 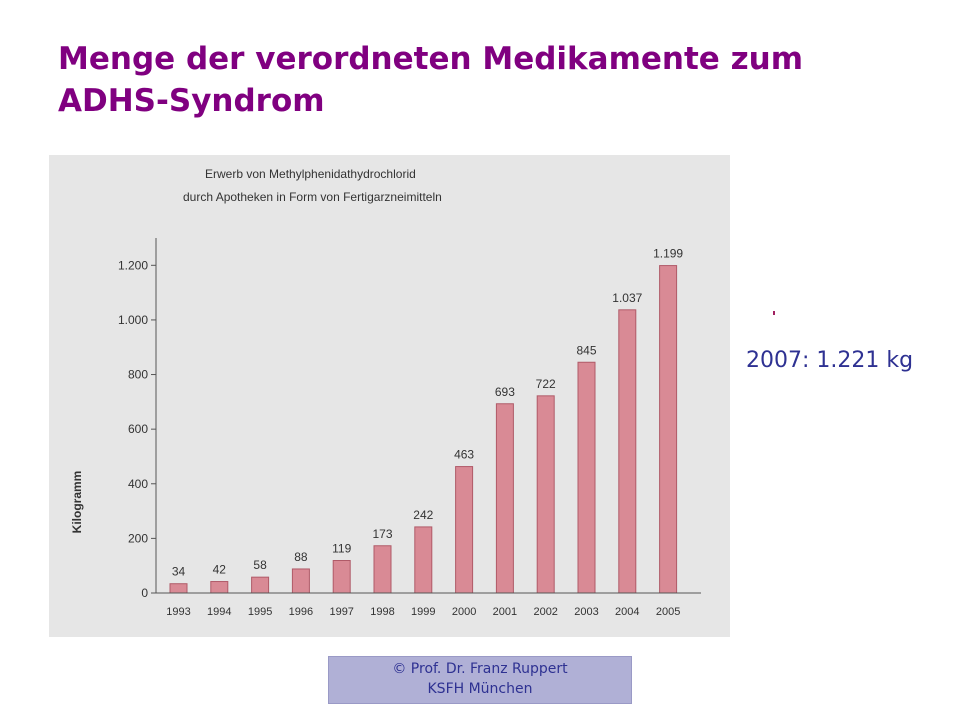 What do you see at coordinates (138, 484) in the screenshot?
I see `y-tick-label: 400` at bounding box center [138, 484].